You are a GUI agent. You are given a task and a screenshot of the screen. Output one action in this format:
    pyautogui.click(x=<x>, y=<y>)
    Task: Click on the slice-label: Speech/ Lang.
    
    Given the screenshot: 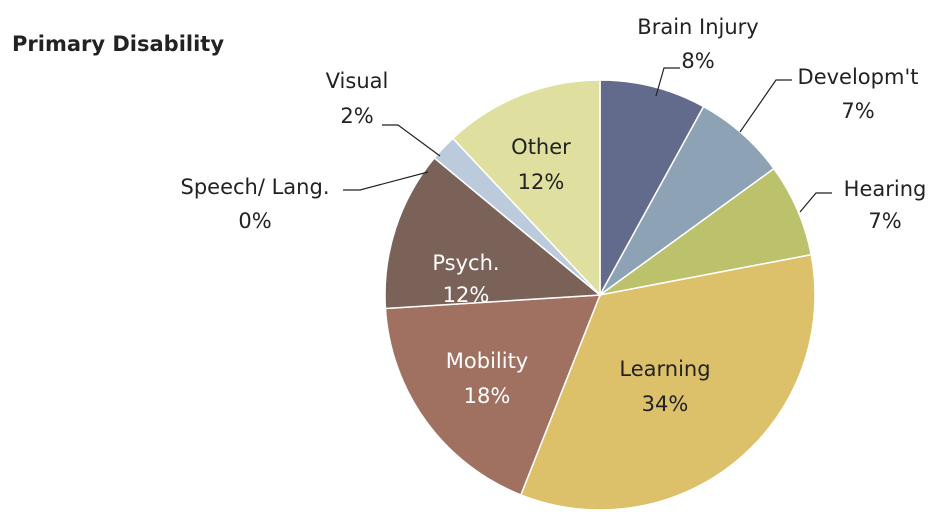 What is the action you would take?
    pyautogui.click(x=255, y=187)
    